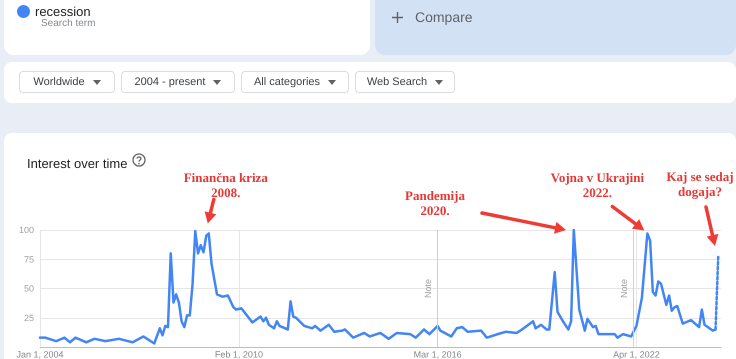 Image resolution: width=736 pixels, height=359 pixels. What do you see at coordinates (597, 185) in the screenshot?
I see `annotation: Vojna v Ukrajini 2022.` at bounding box center [597, 185].